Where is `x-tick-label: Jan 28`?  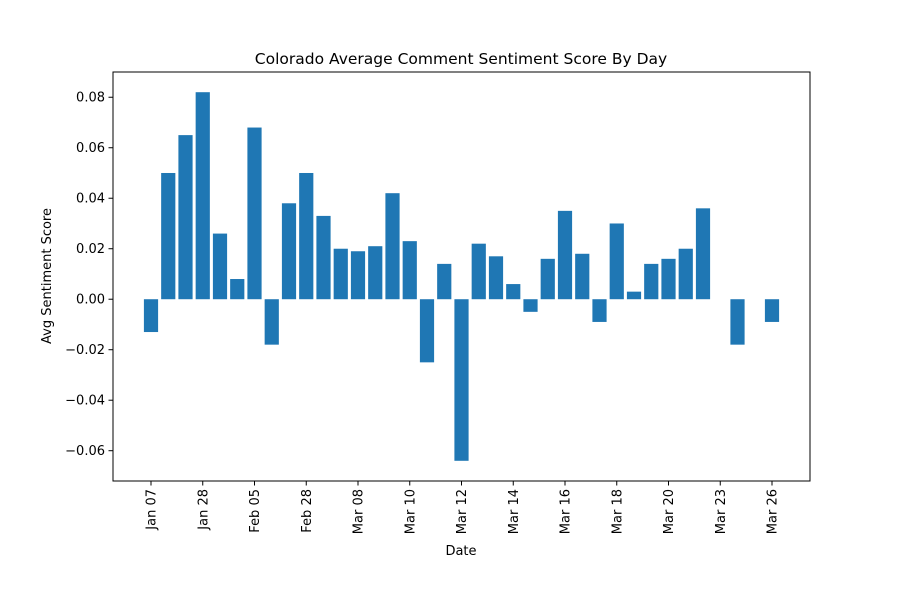
x-tick-label: Jan 28 is located at coordinates (203, 510).